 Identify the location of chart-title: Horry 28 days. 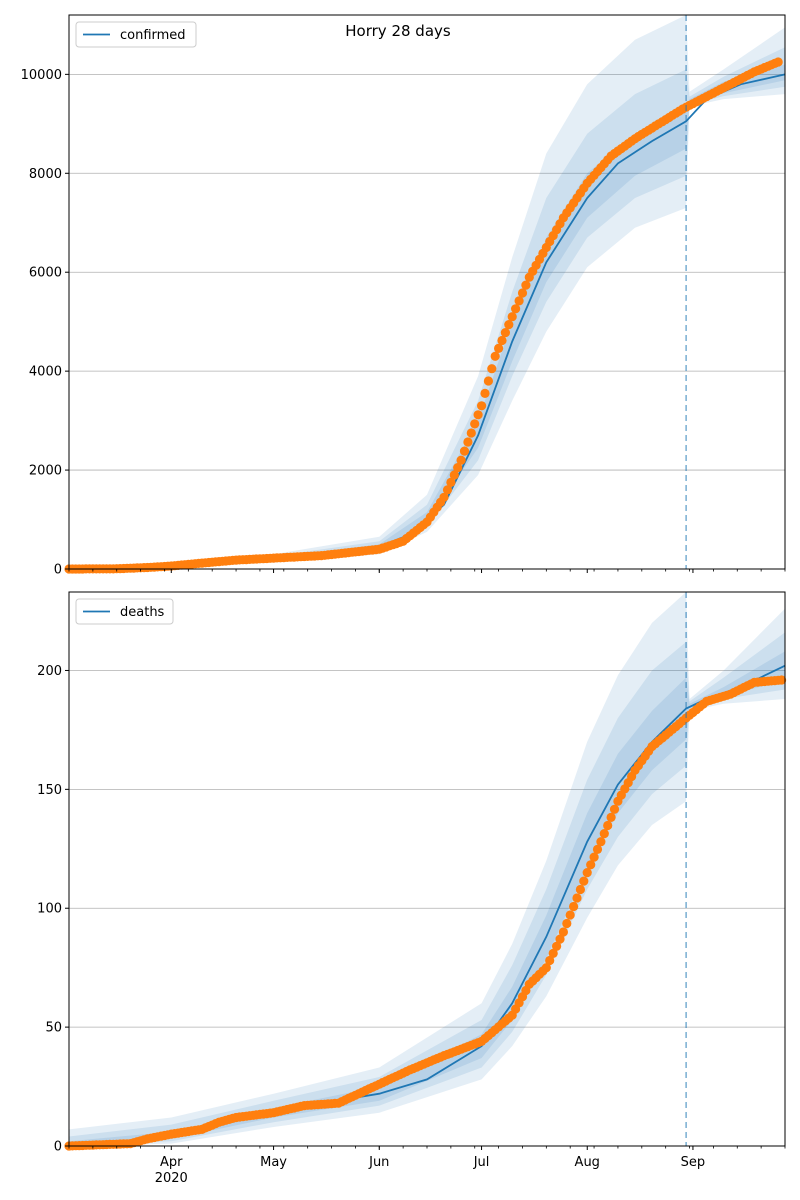
(398, 31).